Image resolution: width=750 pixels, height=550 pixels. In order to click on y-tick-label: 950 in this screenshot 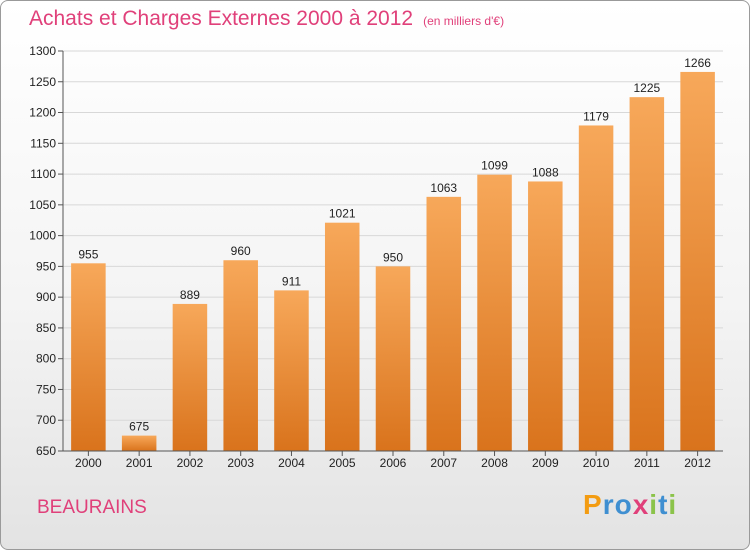, I will do `click(46, 266)`.